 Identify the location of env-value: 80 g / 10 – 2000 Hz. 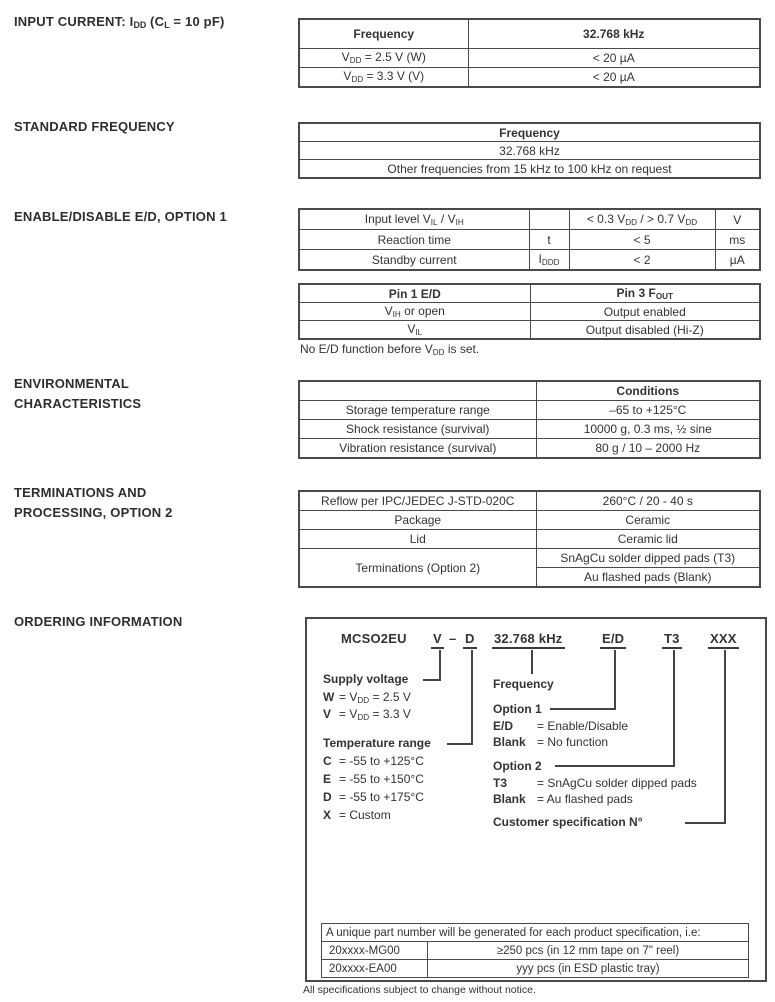
(648, 448).